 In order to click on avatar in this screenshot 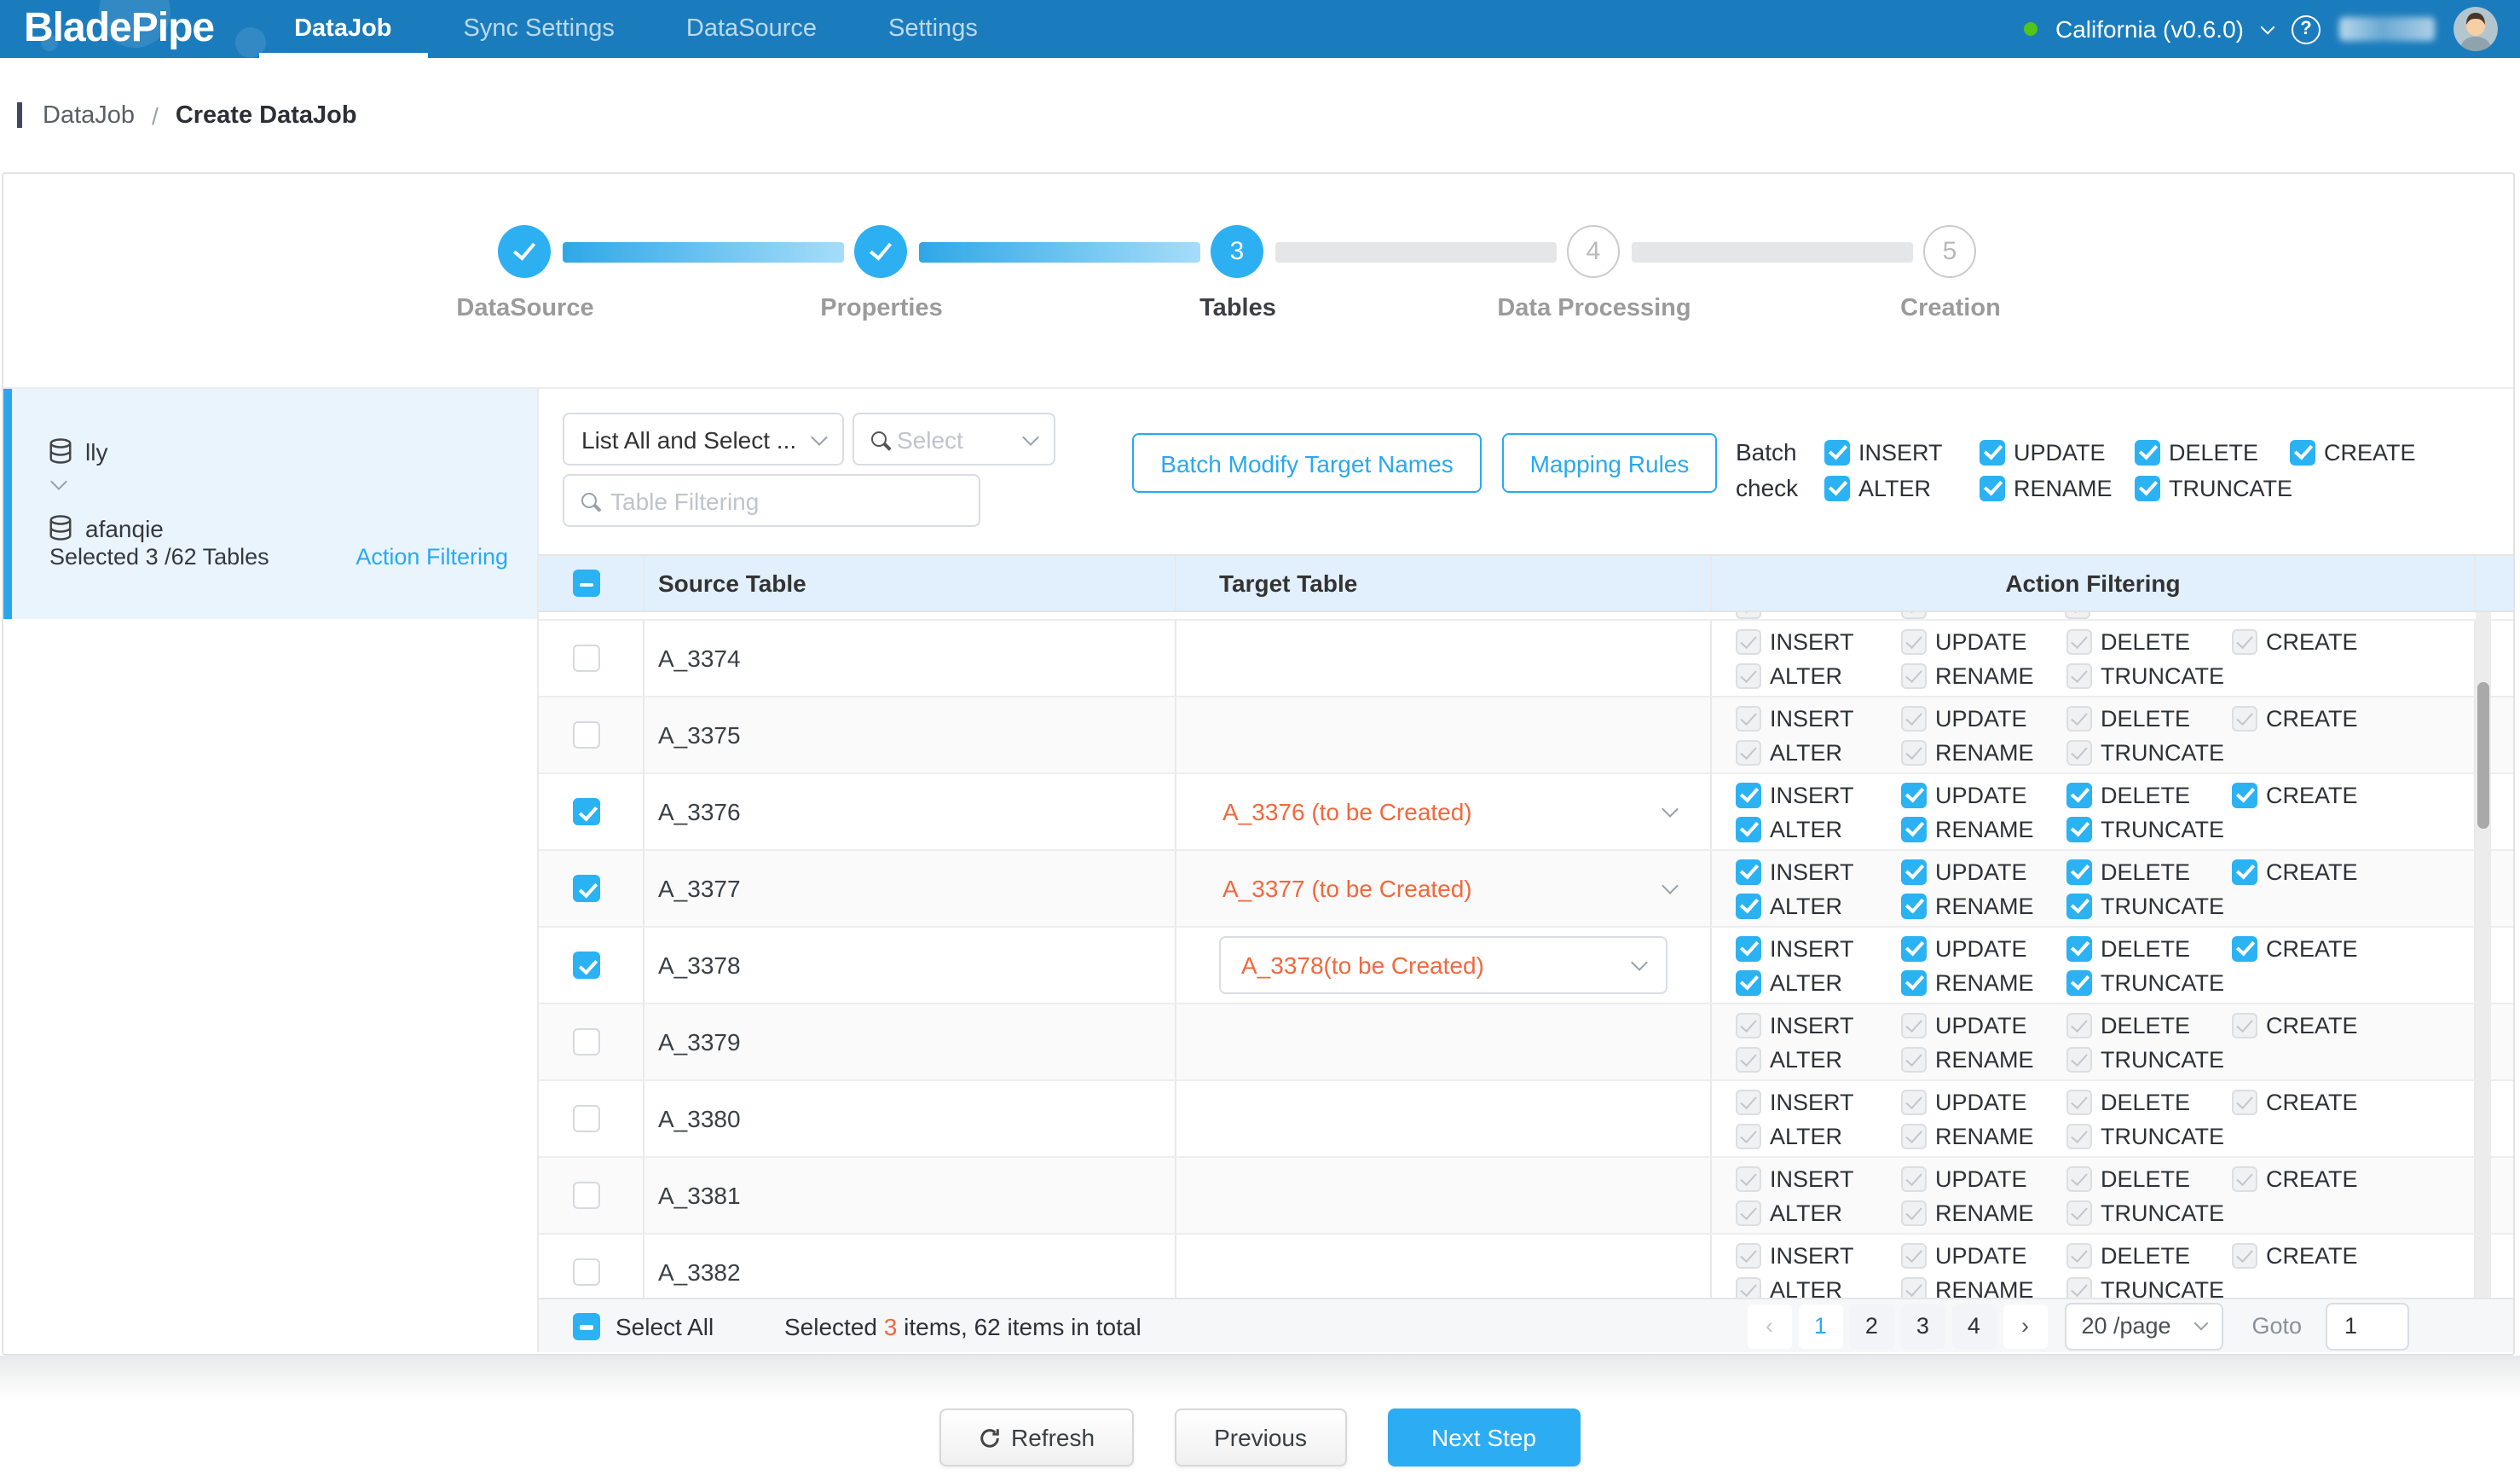, I will do `click(2476, 29)`.